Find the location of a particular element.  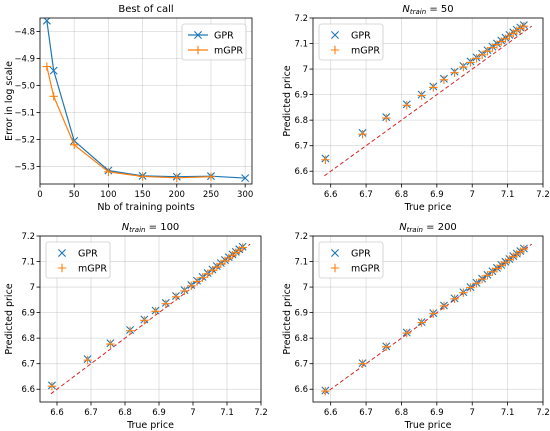

y-tick-label: −5.3 is located at coordinates (24, 167).